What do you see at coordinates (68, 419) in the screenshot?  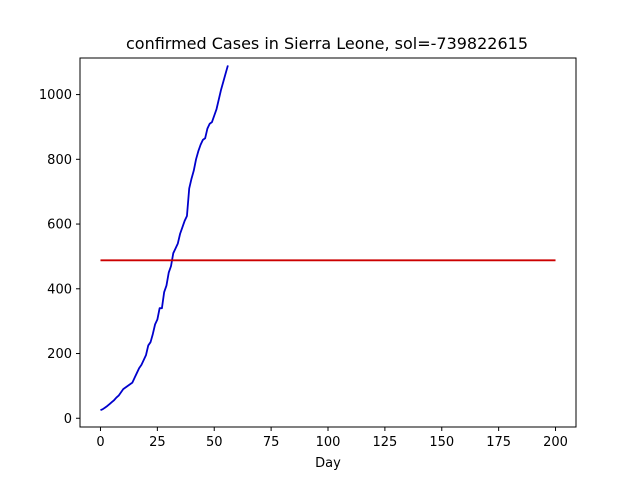 I see `y-tick-label: 0` at bounding box center [68, 419].